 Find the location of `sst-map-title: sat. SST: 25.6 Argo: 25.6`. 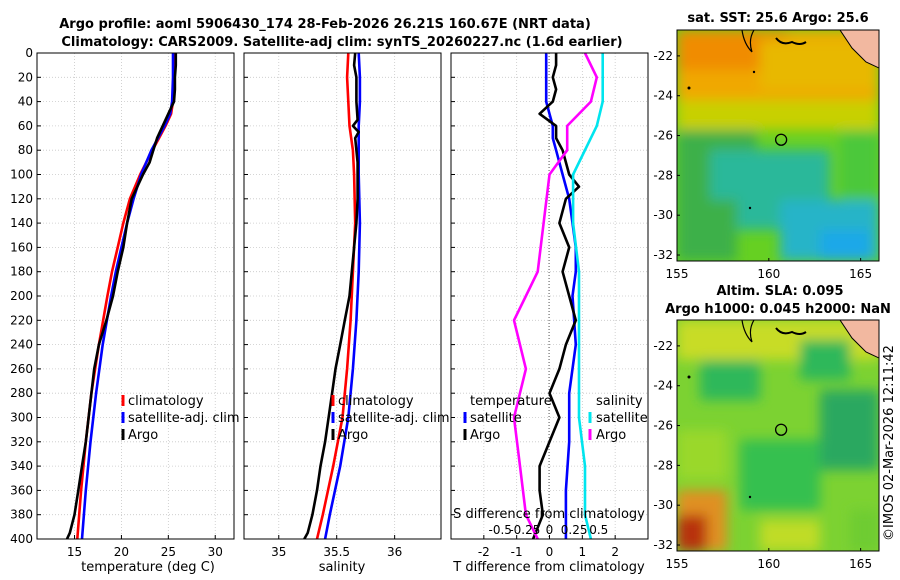

sst-map-title: sat. SST: 25.6 Argo: 25.6 is located at coordinates (777, 18).